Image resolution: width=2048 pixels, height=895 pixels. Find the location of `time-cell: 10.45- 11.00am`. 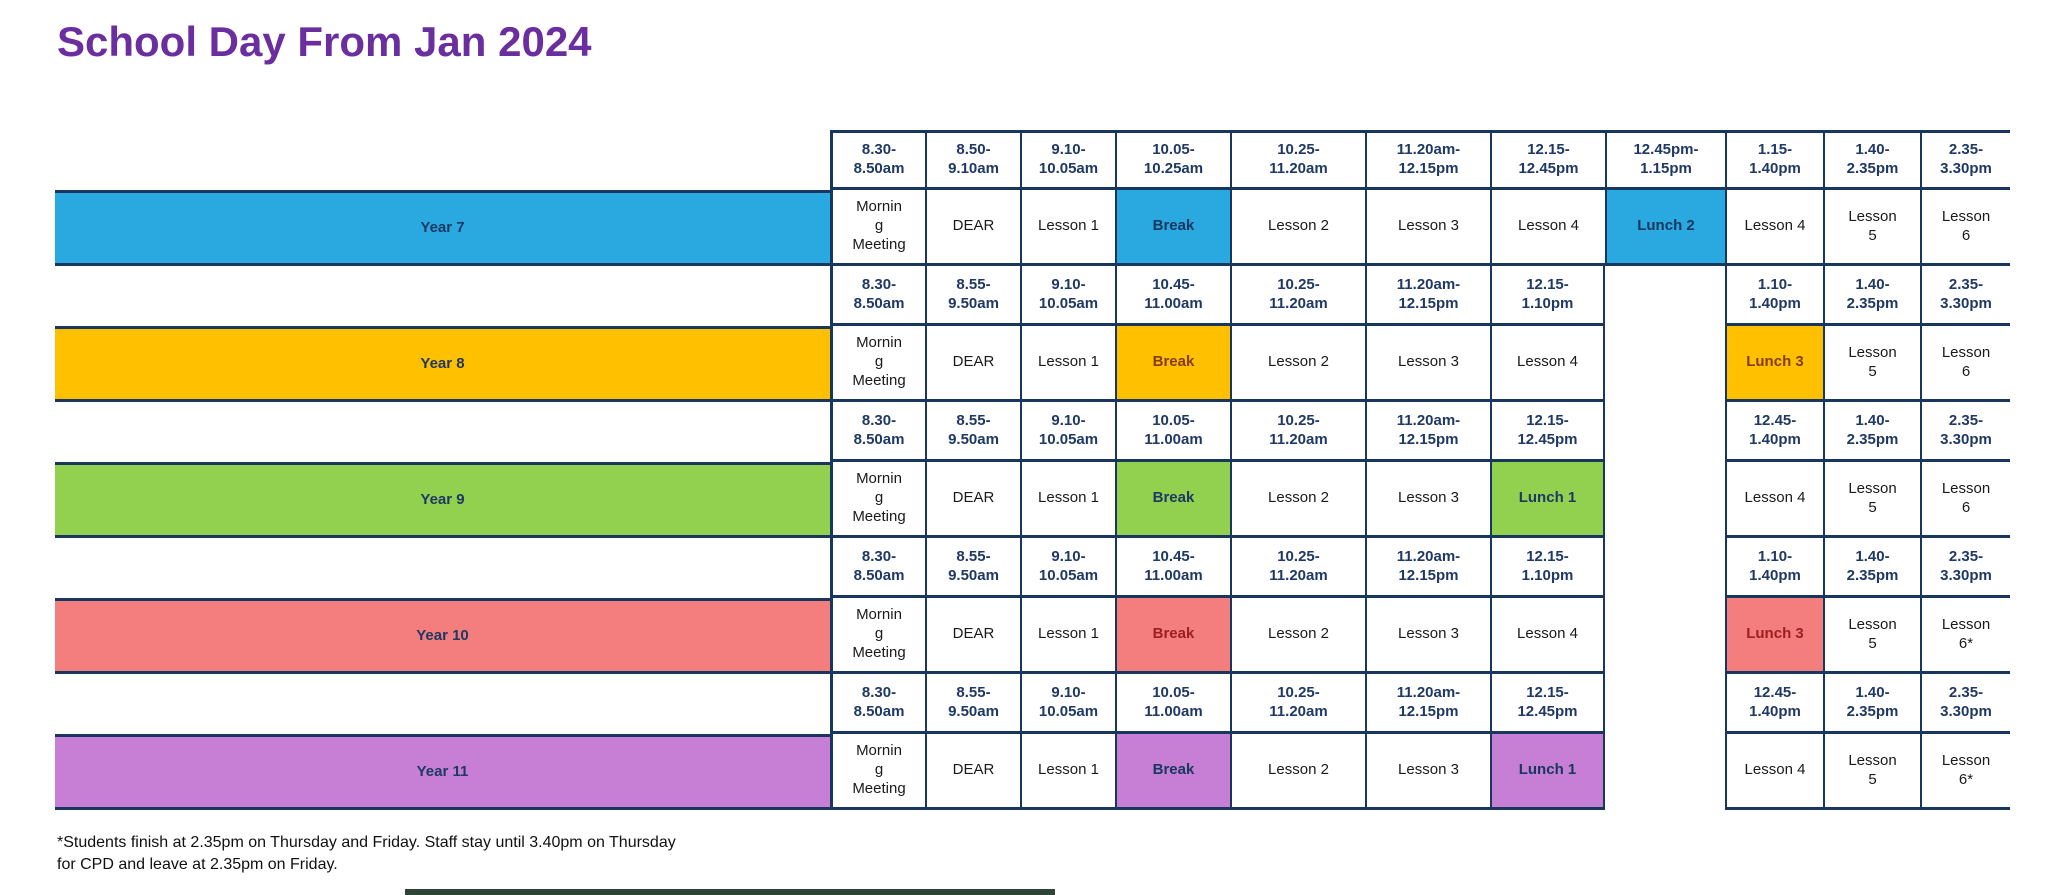

time-cell: 10.45- 11.00am is located at coordinates (1172, 568).